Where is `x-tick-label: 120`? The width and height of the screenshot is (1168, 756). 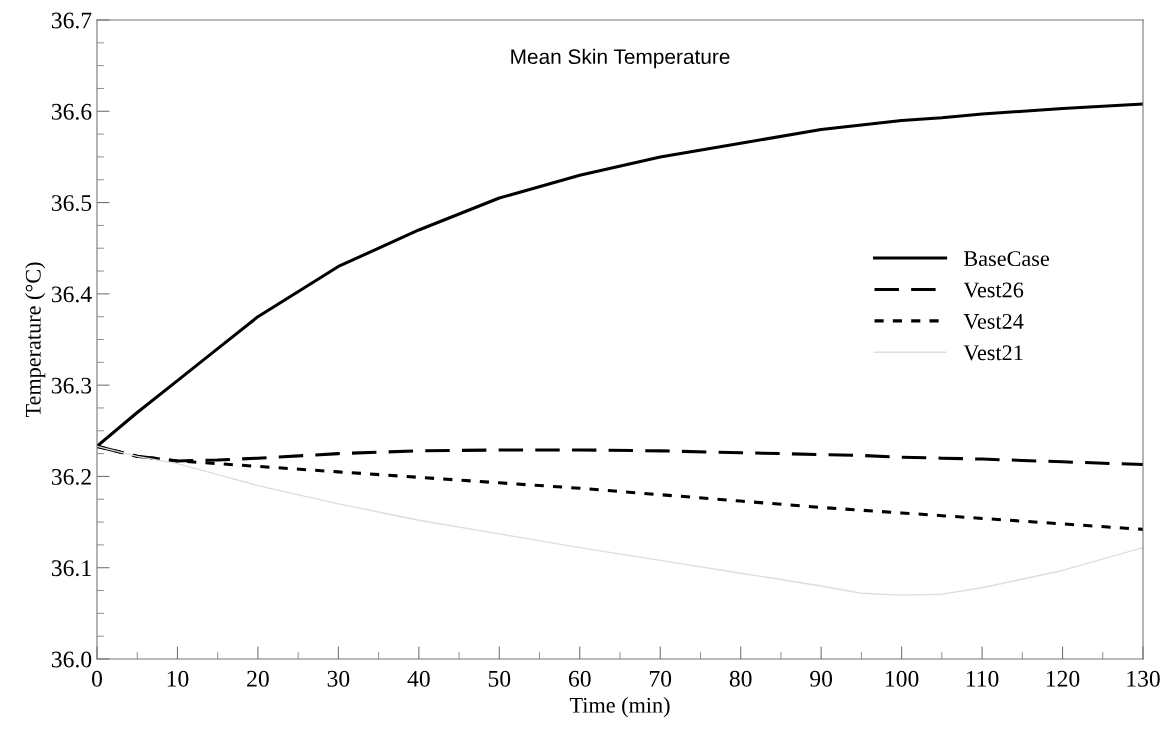
x-tick-label: 120 is located at coordinates (1063, 678).